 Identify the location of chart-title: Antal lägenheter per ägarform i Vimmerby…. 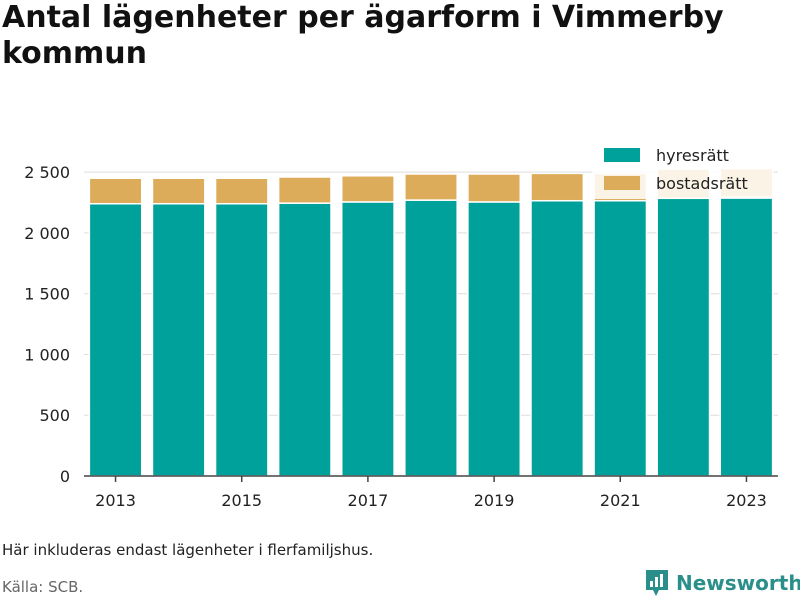
(363, 35).